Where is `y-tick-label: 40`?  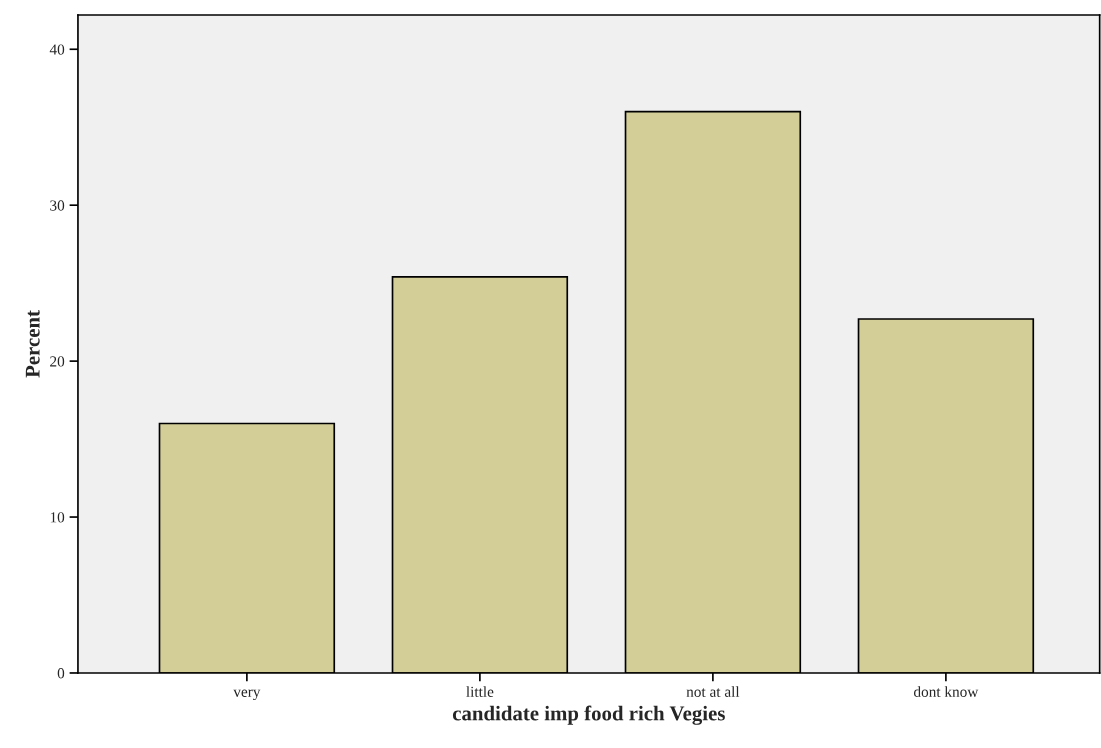 y-tick-label: 40 is located at coordinates (57, 49).